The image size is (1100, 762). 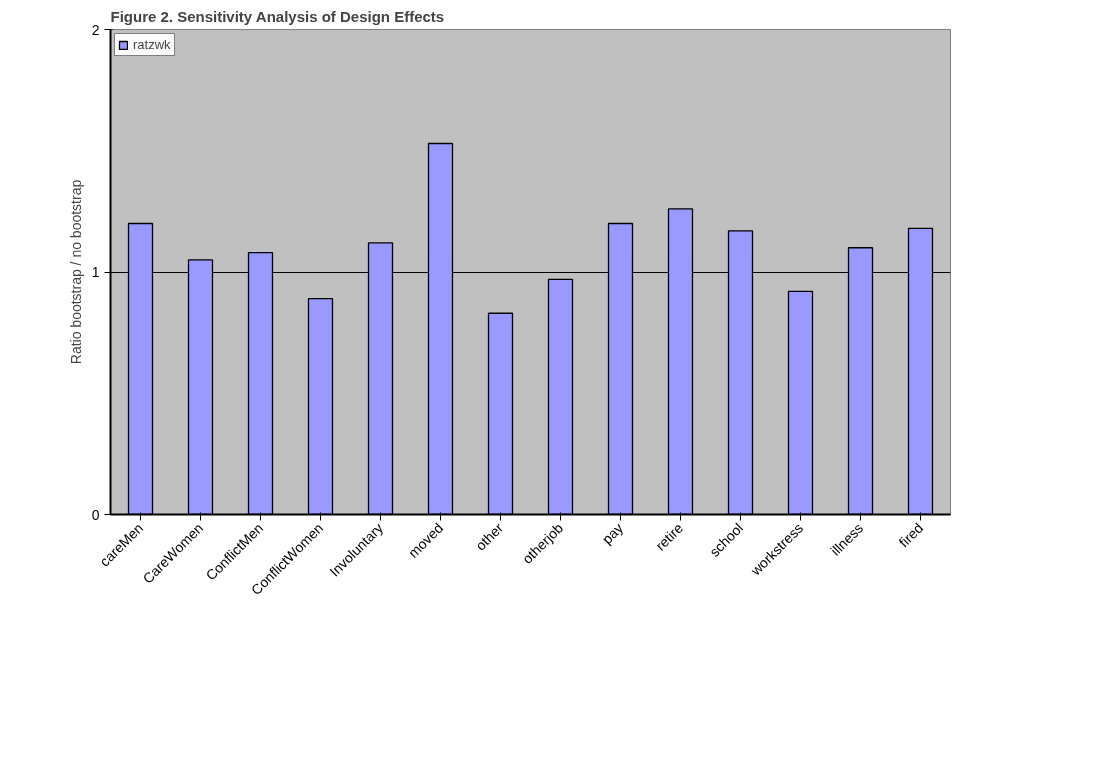 What do you see at coordinates (75, 272) in the screenshot?
I see `y-axis-title: Ratio bootstrap / no bootstrap` at bounding box center [75, 272].